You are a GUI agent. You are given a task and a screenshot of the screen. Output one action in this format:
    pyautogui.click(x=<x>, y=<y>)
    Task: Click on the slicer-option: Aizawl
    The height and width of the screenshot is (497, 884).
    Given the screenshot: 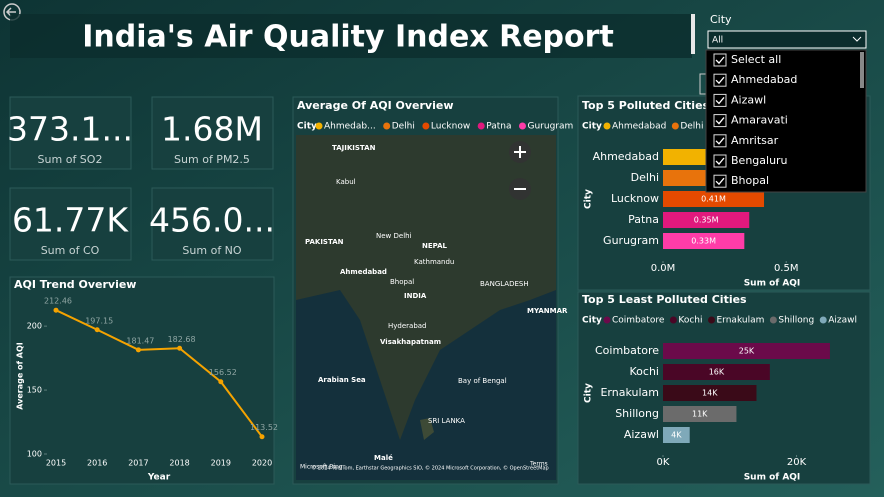 What is the action you would take?
    pyautogui.click(x=748, y=99)
    